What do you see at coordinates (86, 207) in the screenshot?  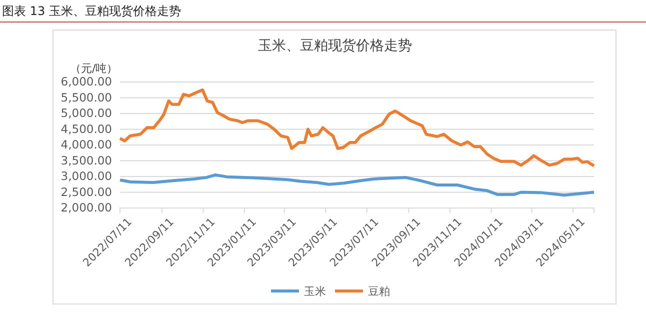 I see `y-tick-label: 2,000.00` at bounding box center [86, 207].